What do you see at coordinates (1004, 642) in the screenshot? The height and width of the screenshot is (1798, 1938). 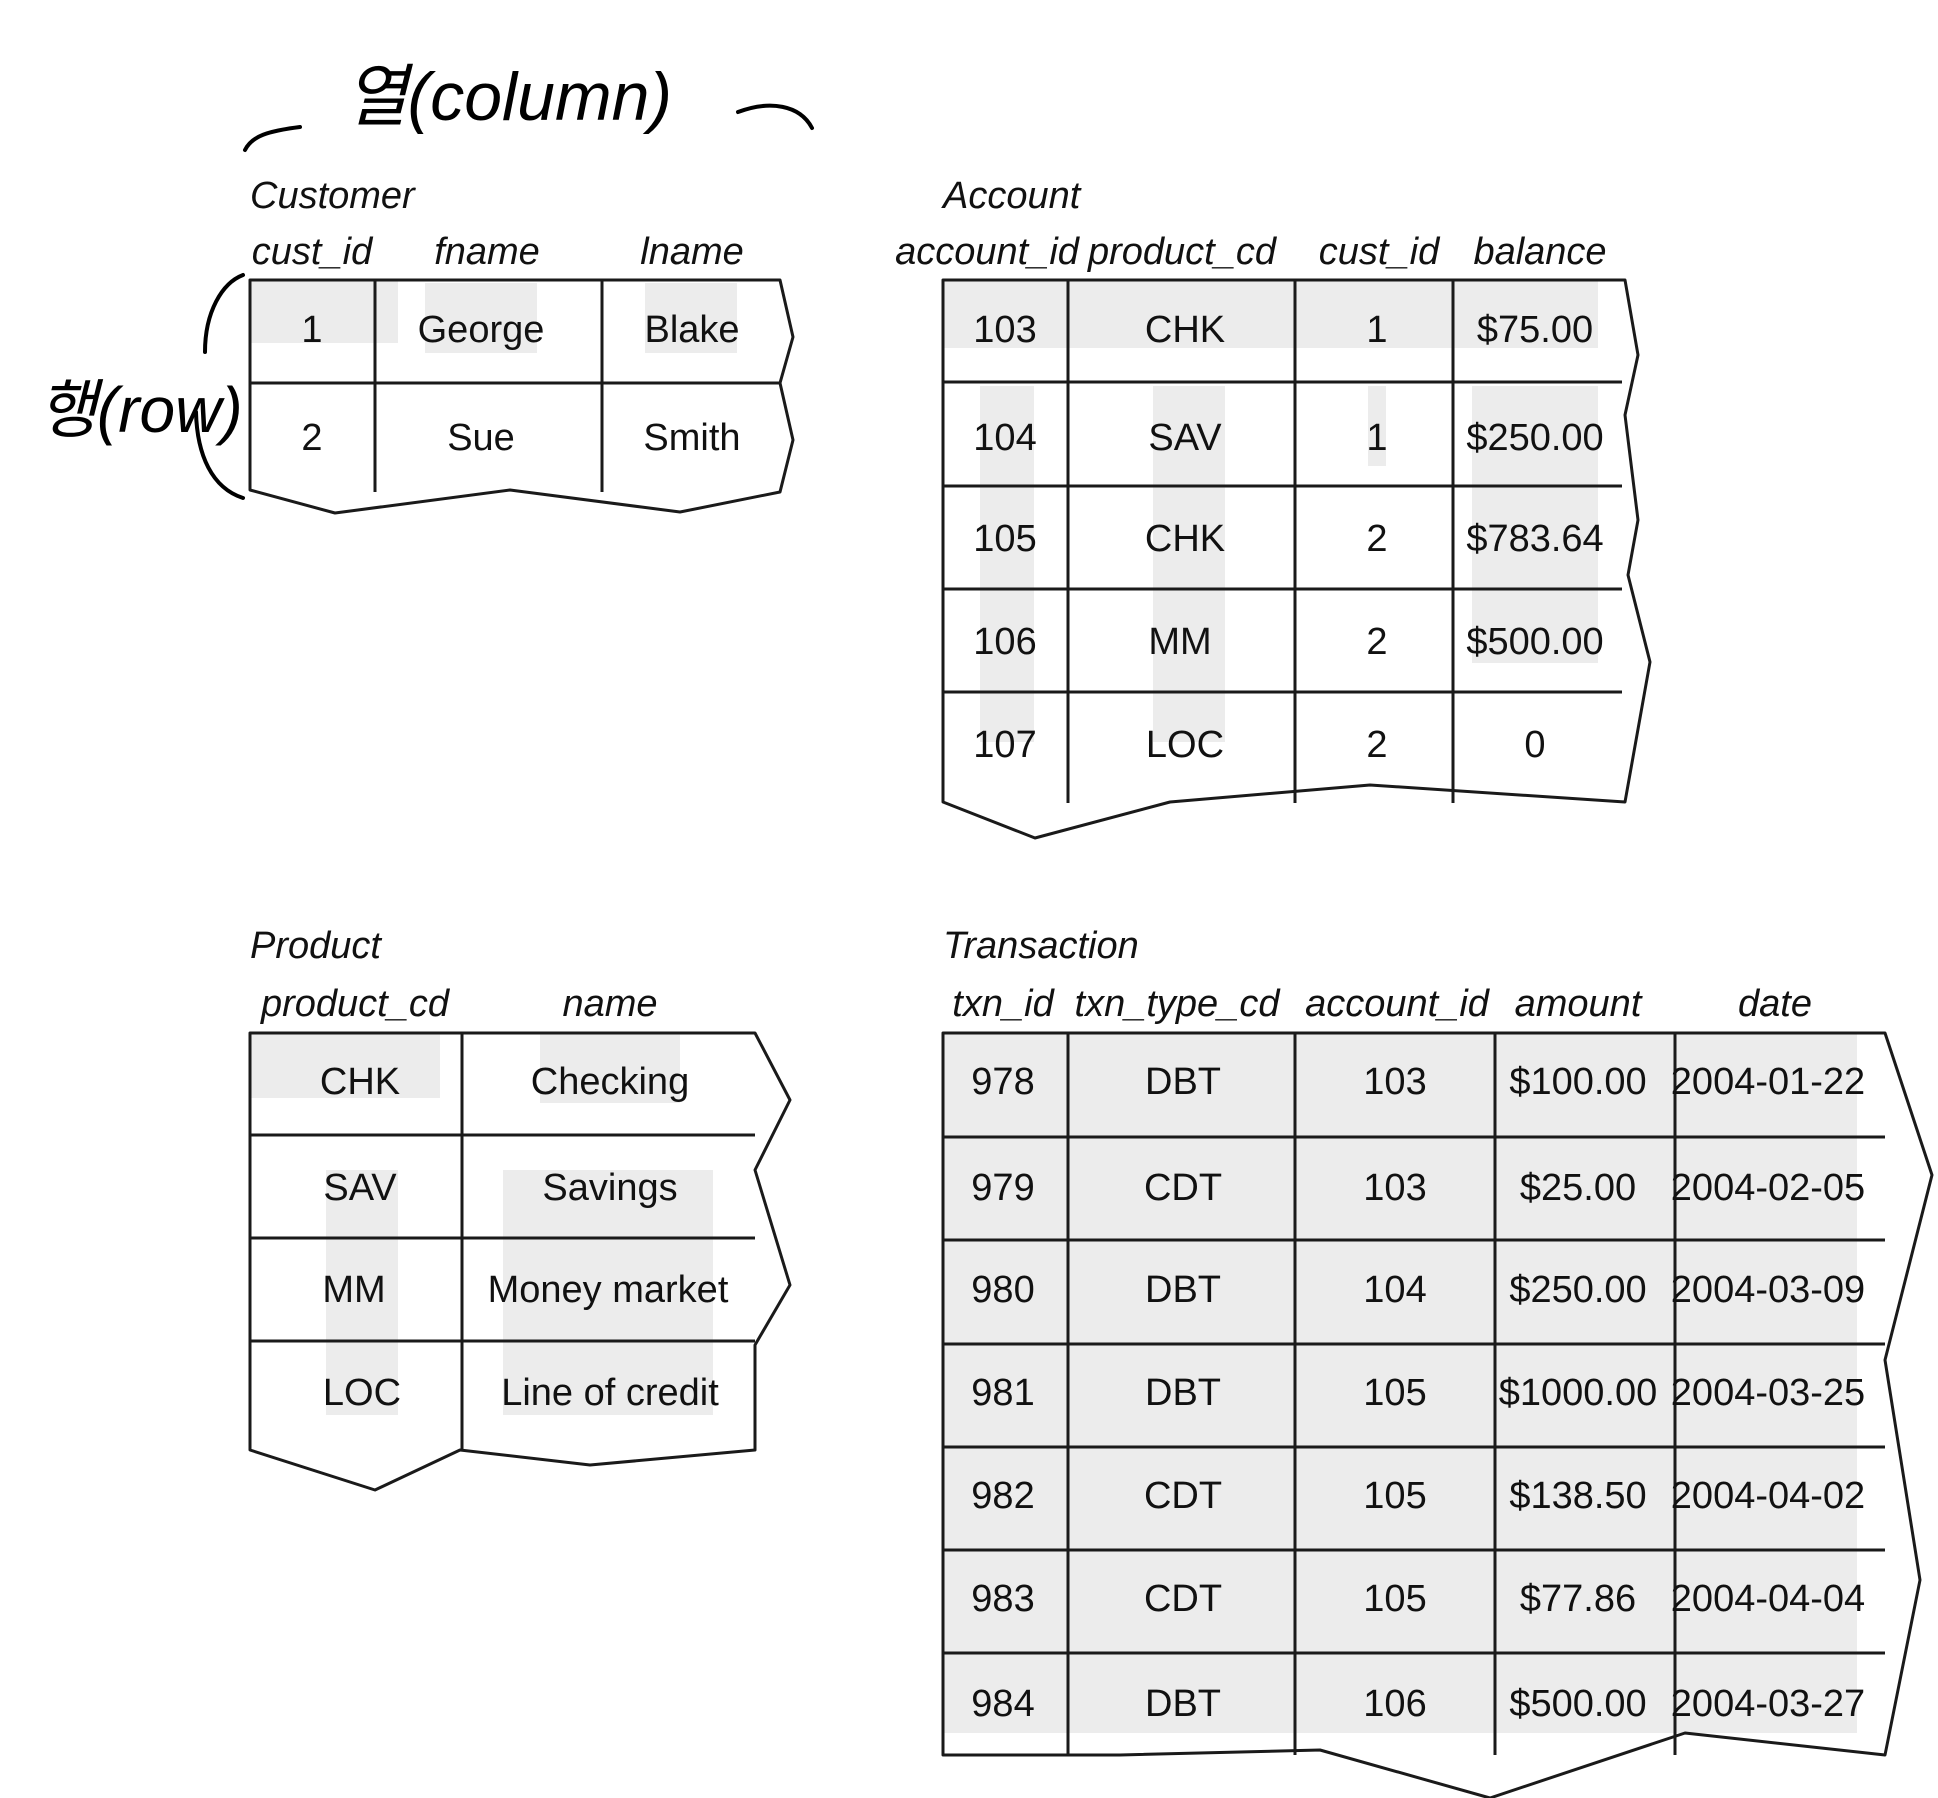 I see `table-cell: 106` at bounding box center [1004, 642].